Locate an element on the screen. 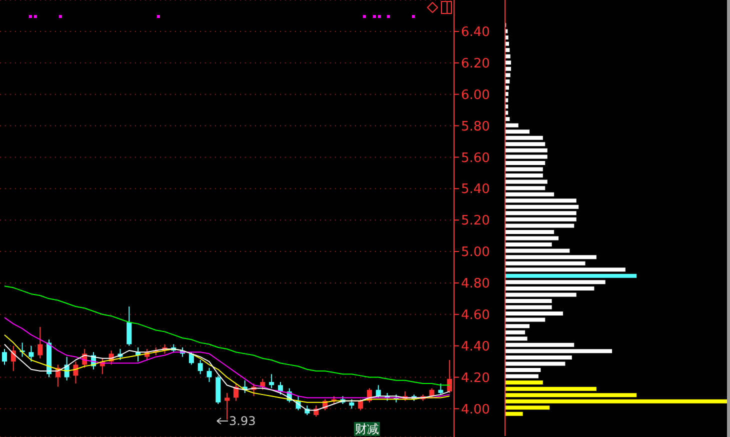 This screenshot has width=730, height=437. y-tick-label: 6.40 is located at coordinates (475, 32).